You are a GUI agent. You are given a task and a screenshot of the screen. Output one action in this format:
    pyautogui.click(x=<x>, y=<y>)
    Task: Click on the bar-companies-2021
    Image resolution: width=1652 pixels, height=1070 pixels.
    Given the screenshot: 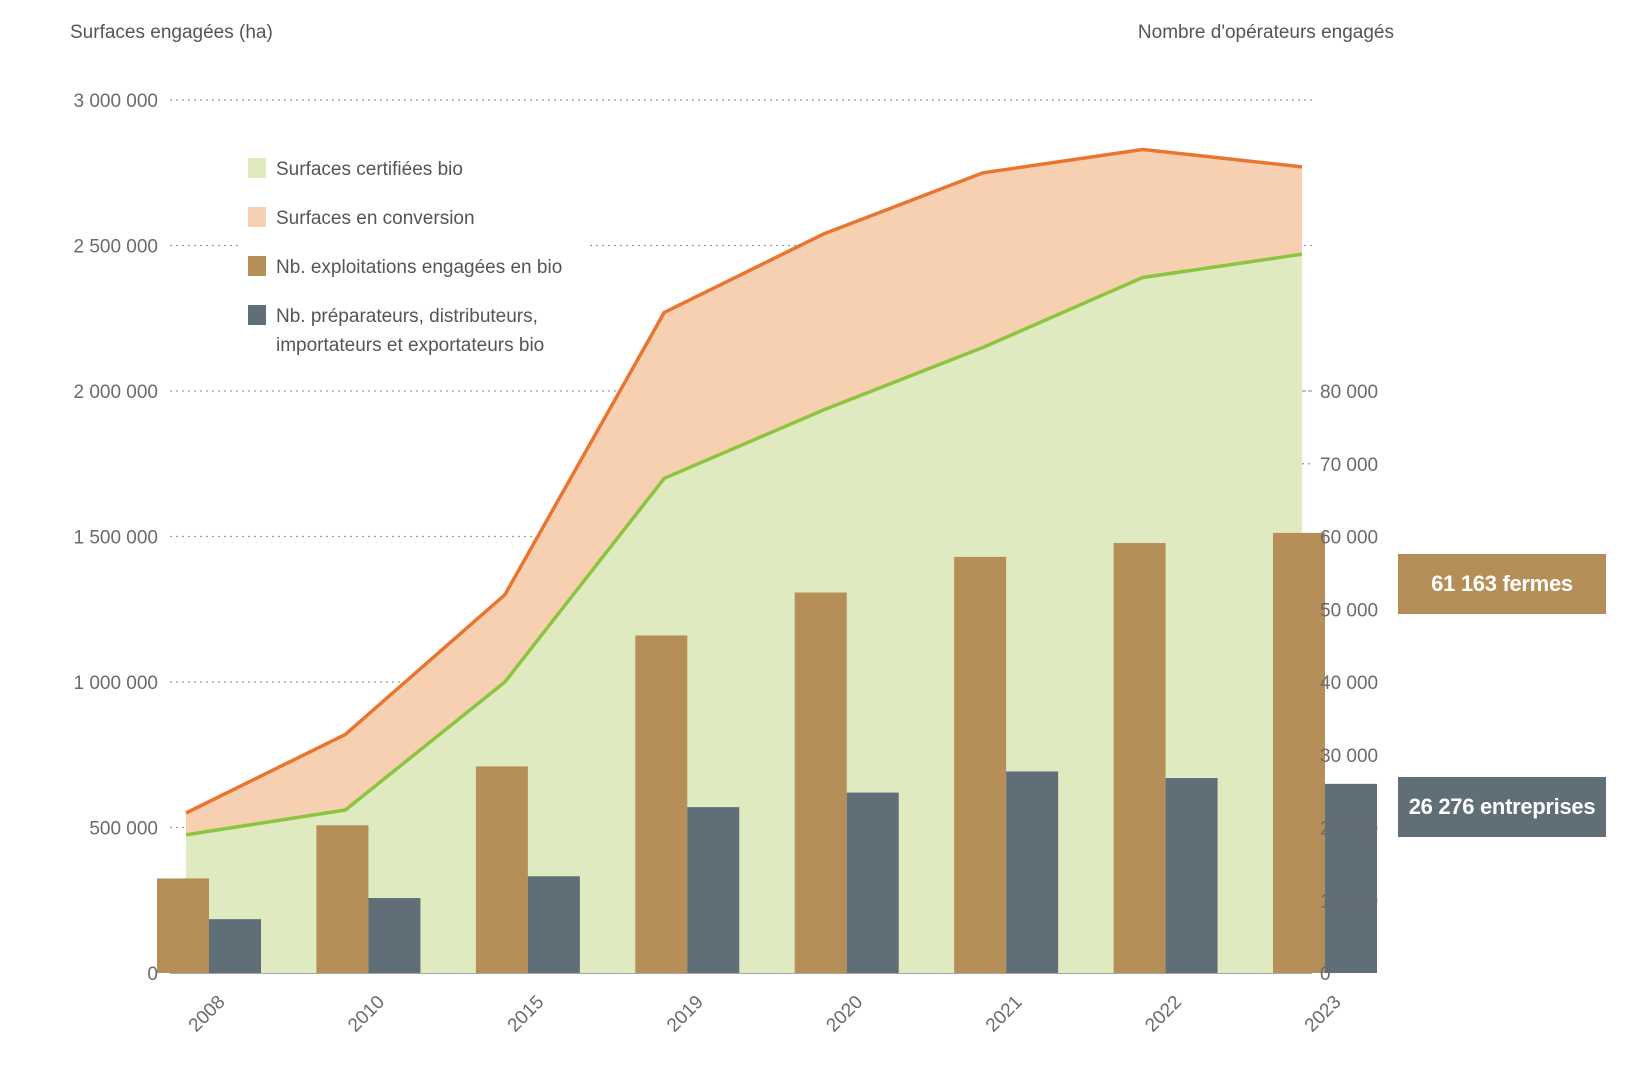 What is the action you would take?
    pyautogui.click(x=1032, y=872)
    